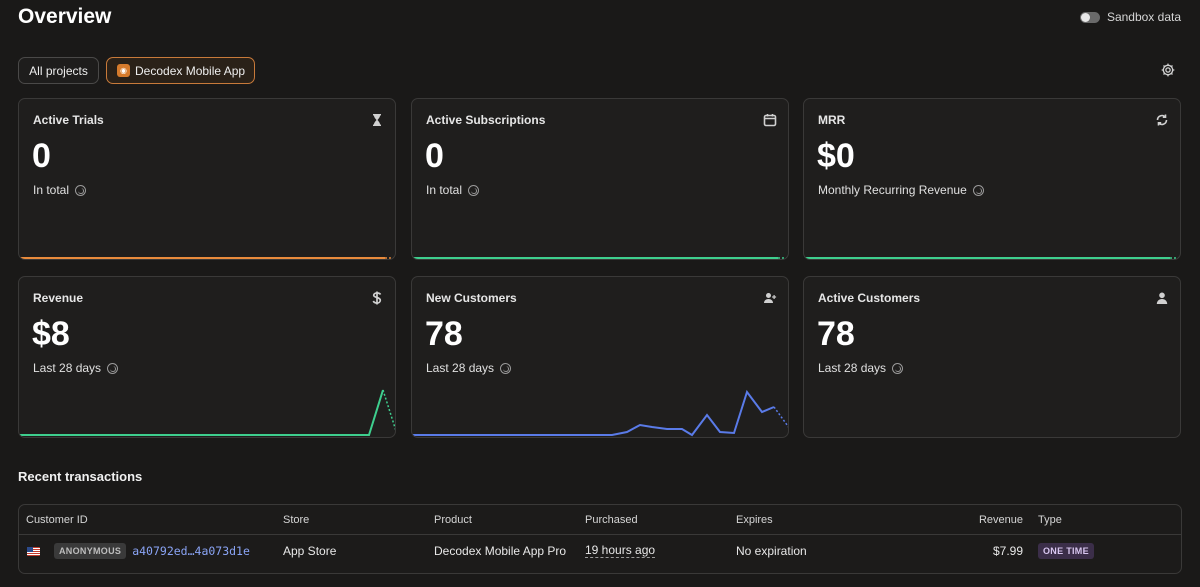 The width and height of the screenshot is (1200, 587). What do you see at coordinates (207, 357) in the screenshot?
I see `card-revenue: Revenue $8 Last 28 days` at bounding box center [207, 357].